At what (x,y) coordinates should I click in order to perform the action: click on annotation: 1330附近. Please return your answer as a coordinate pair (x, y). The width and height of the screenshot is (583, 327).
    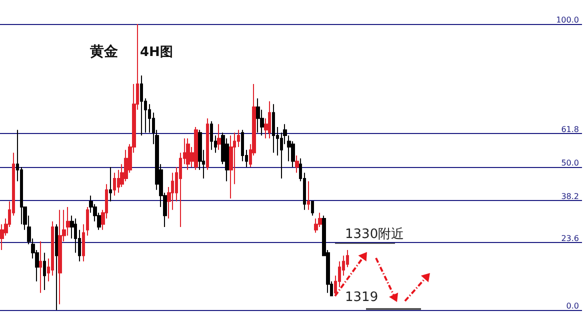
    Looking at the image, I should click on (374, 234).